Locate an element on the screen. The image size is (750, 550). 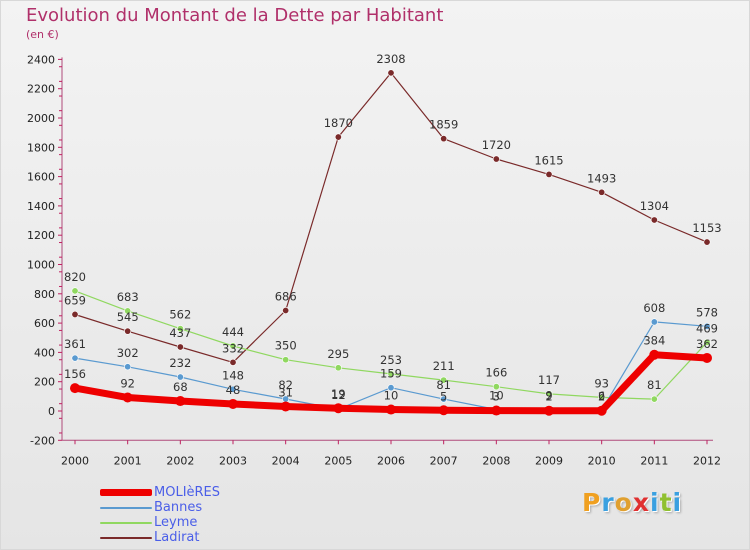
data-label: 1720 is located at coordinates (496, 145).